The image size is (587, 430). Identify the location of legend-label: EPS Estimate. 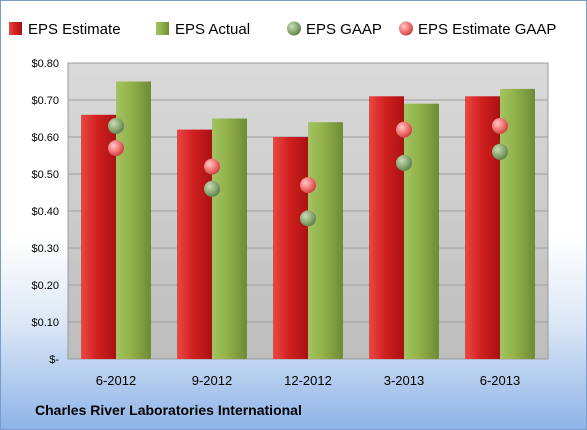
(74, 29).